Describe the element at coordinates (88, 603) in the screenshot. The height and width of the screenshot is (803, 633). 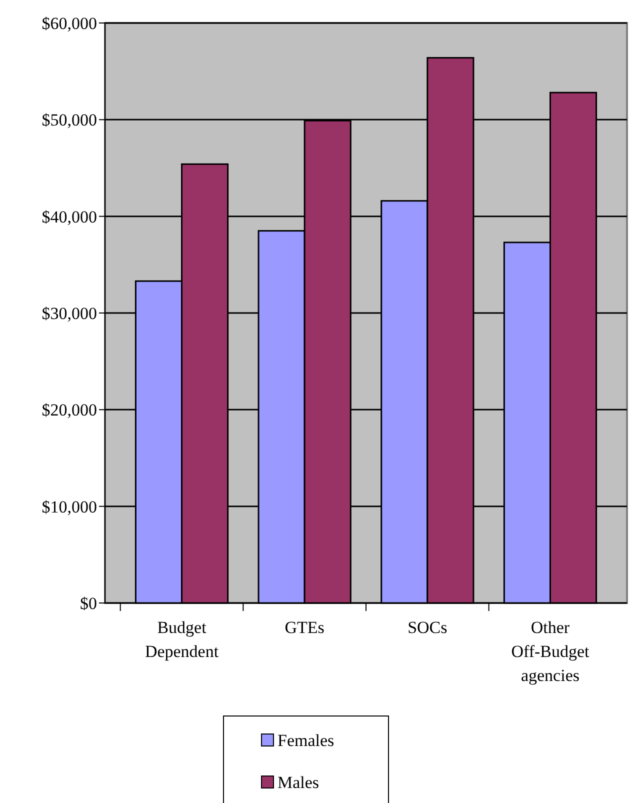
I see `y-tick-label: $0` at that location.